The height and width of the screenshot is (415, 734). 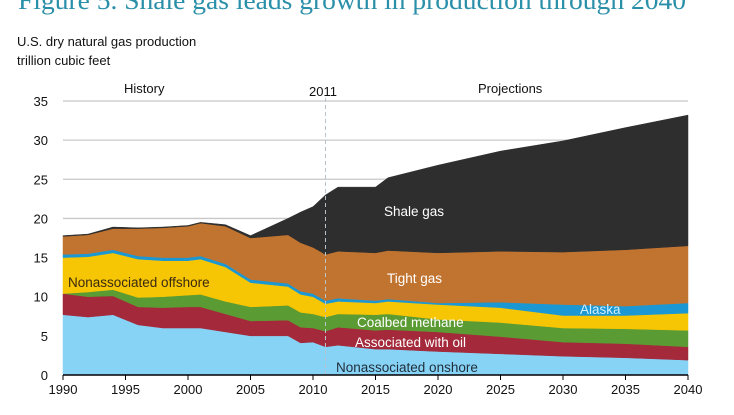 What do you see at coordinates (144, 88) in the screenshot?
I see `history-label: History` at bounding box center [144, 88].